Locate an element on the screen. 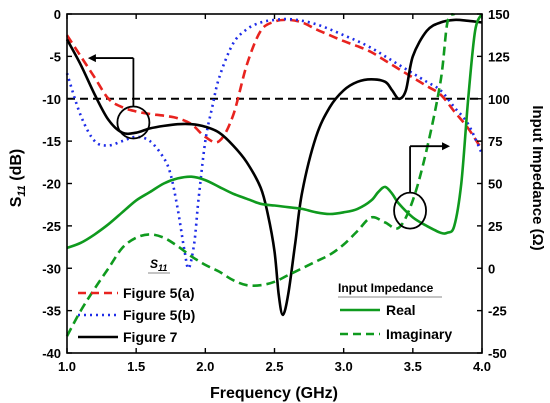 Image resolution: width=550 pixels, height=403 pixels. x-tick-label: 1.5 is located at coordinates (136, 366).